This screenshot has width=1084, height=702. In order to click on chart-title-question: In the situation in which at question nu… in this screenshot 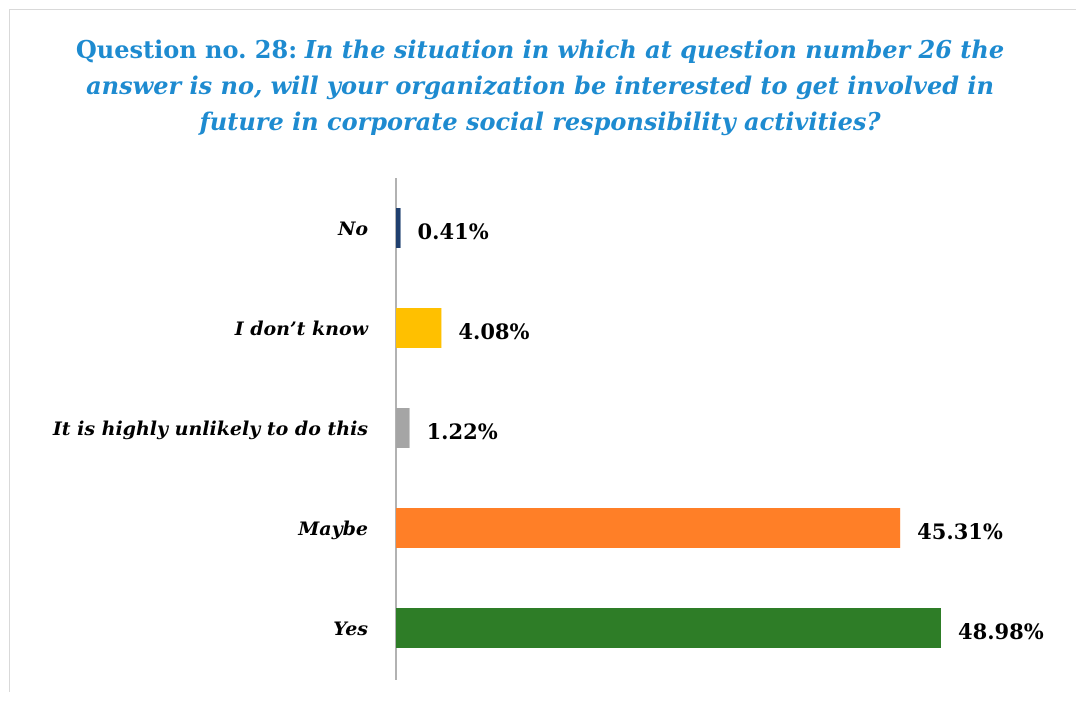, I will do `click(545, 85)`.